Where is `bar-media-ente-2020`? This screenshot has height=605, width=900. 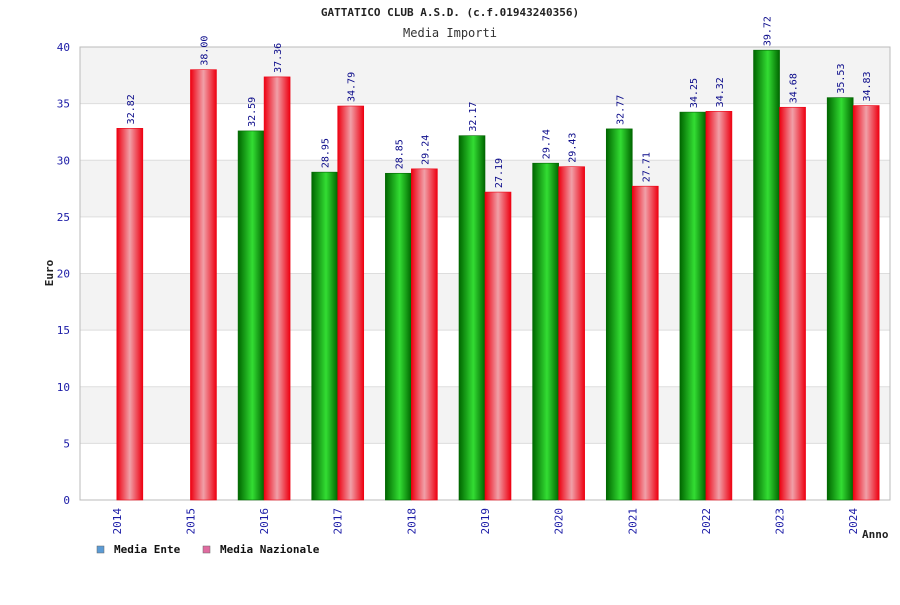
bar-media-ente-2020 is located at coordinates (545, 331).